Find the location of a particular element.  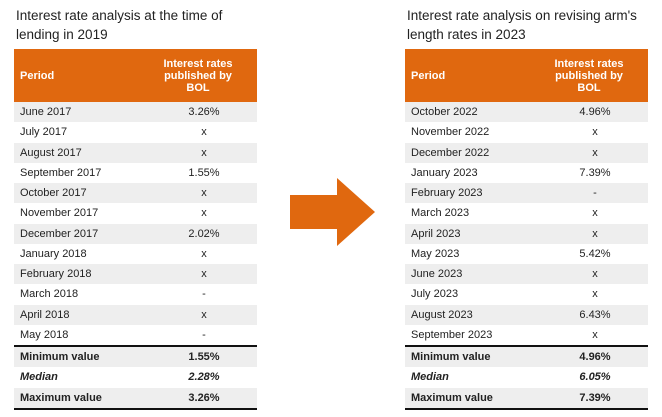

table-row: May 2018- is located at coordinates (135, 335).